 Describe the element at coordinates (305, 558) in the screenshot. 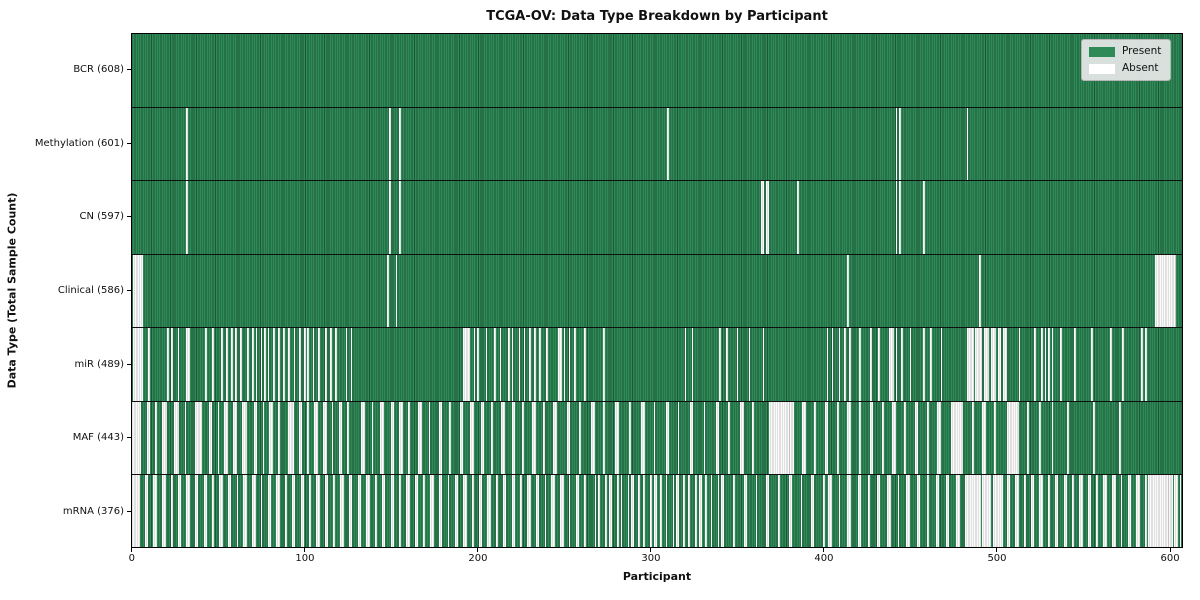

I see `x-tick-label-100: 100` at that location.